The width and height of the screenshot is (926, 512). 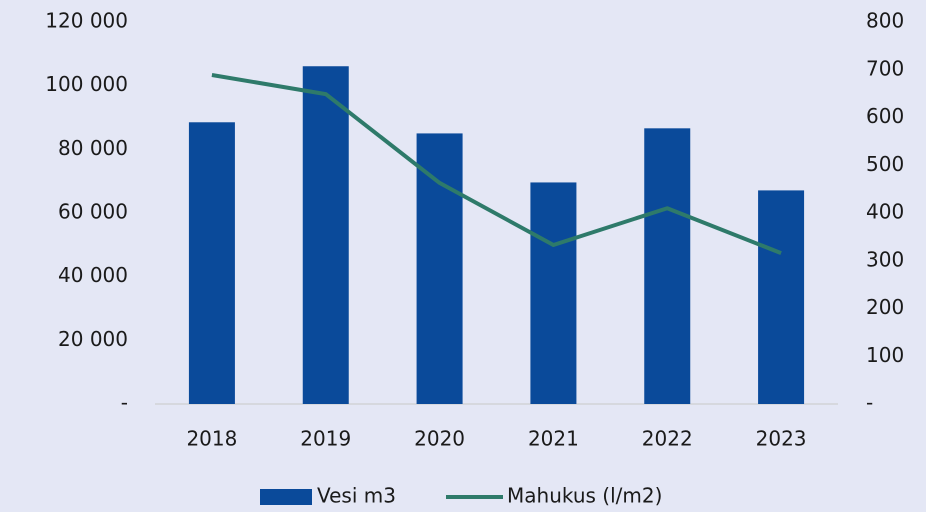 I want to click on y2-tick-label: 400, so click(x=885, y=212).